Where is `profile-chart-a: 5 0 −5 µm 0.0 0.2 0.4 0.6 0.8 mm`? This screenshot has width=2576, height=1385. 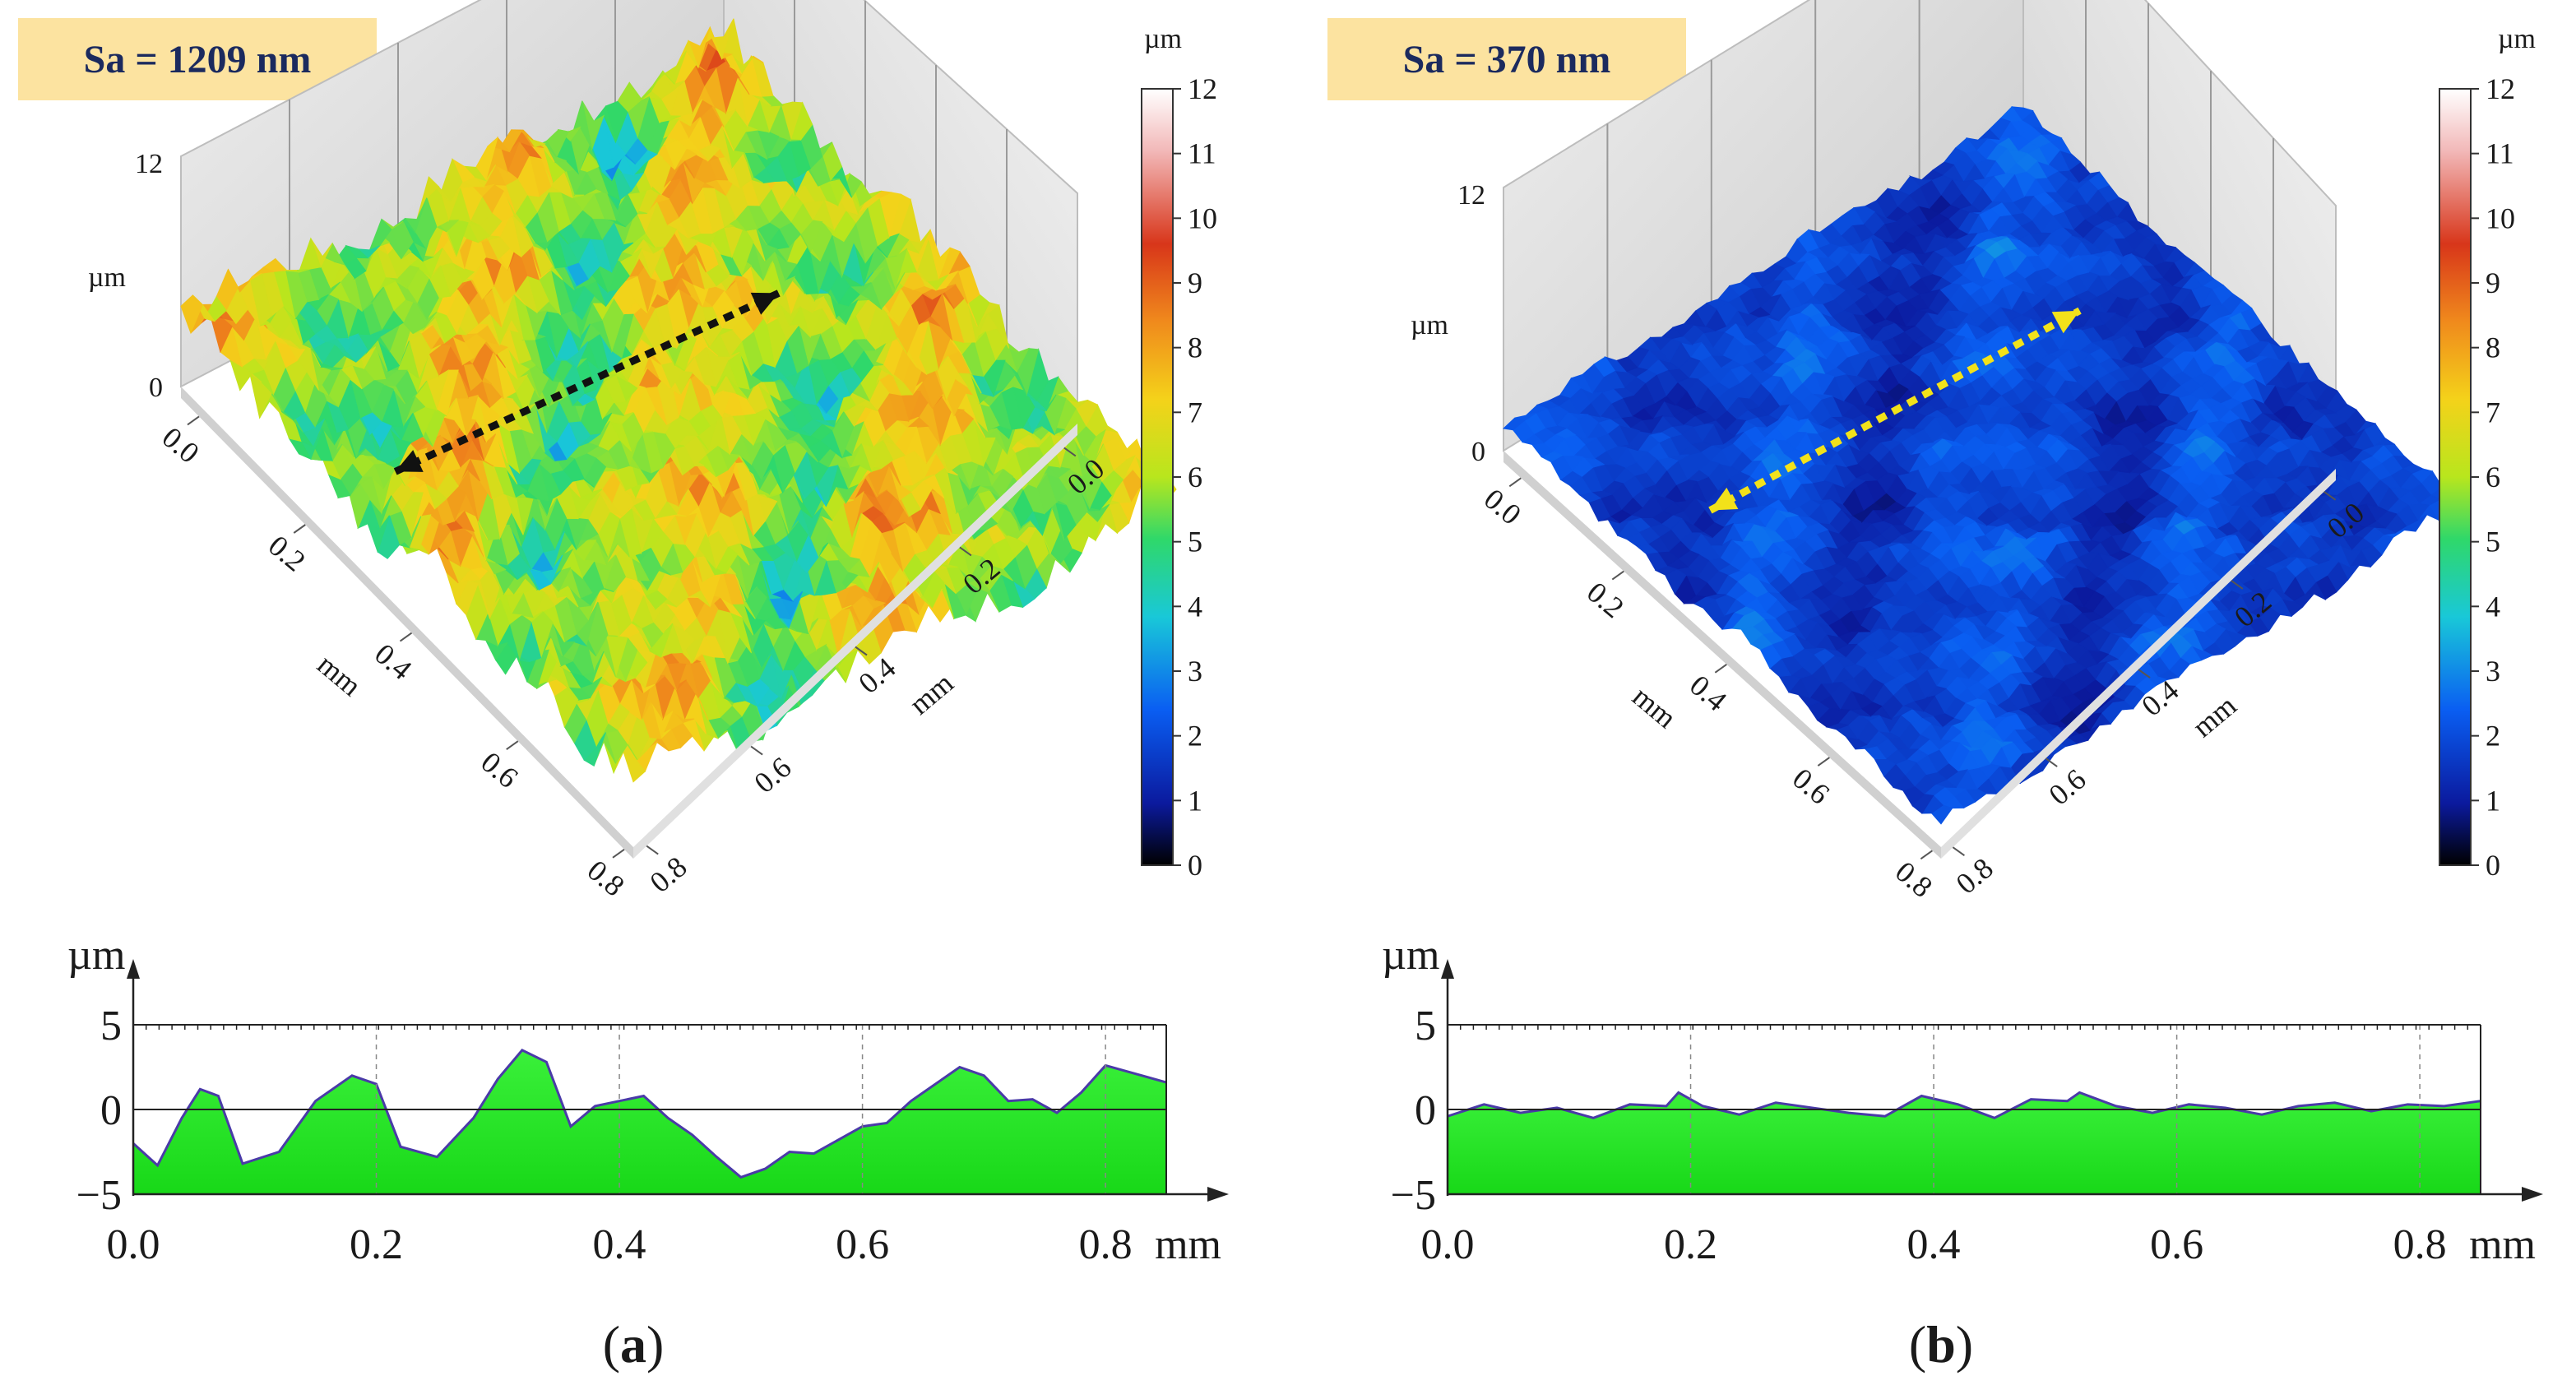 profile-chart-a: 5 0 −5 µm 0.0 0.2 0.4 0.6 0.8 mm is located at coordinates (648, 1100).